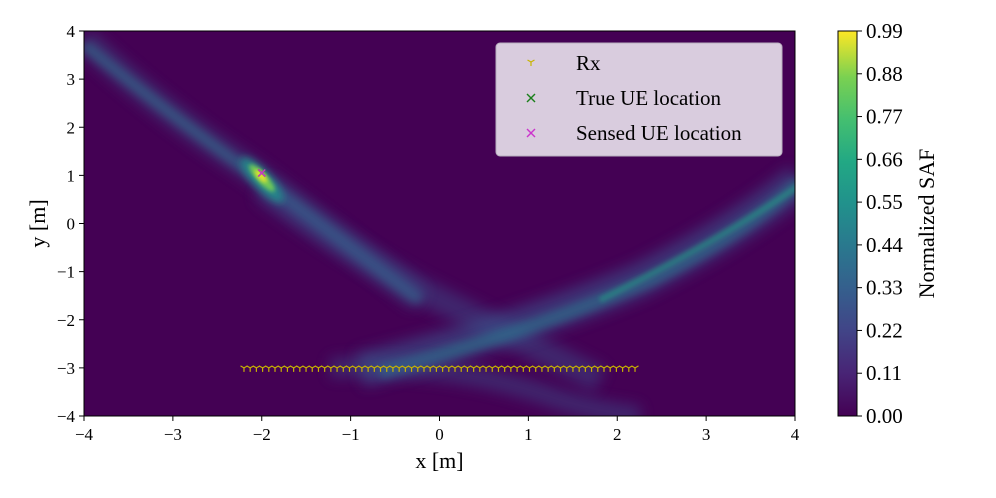  I want to click on colorbar-tick-label: 0.66, so click(884, 159).